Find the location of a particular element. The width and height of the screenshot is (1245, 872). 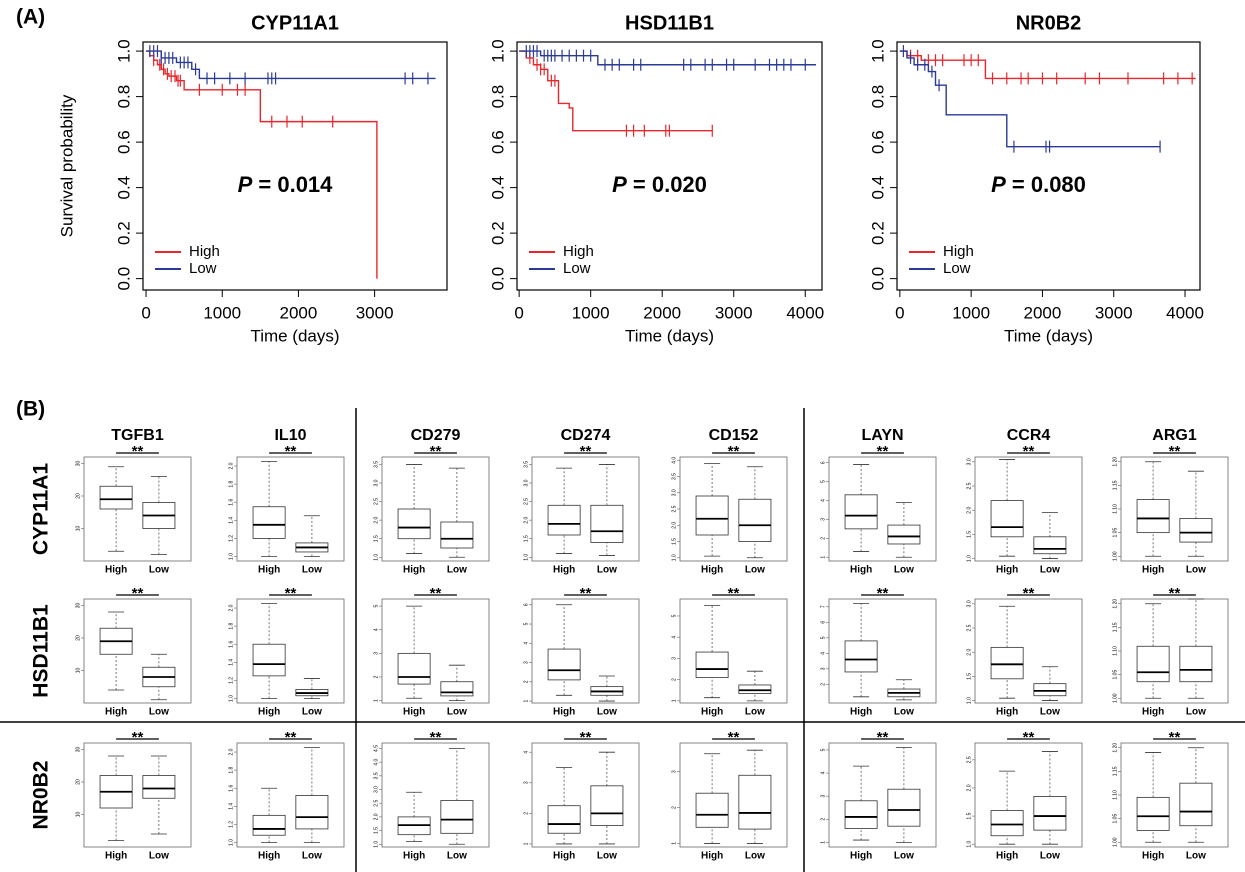

y-tick-label: 5 is located at coordinates (823, 637).